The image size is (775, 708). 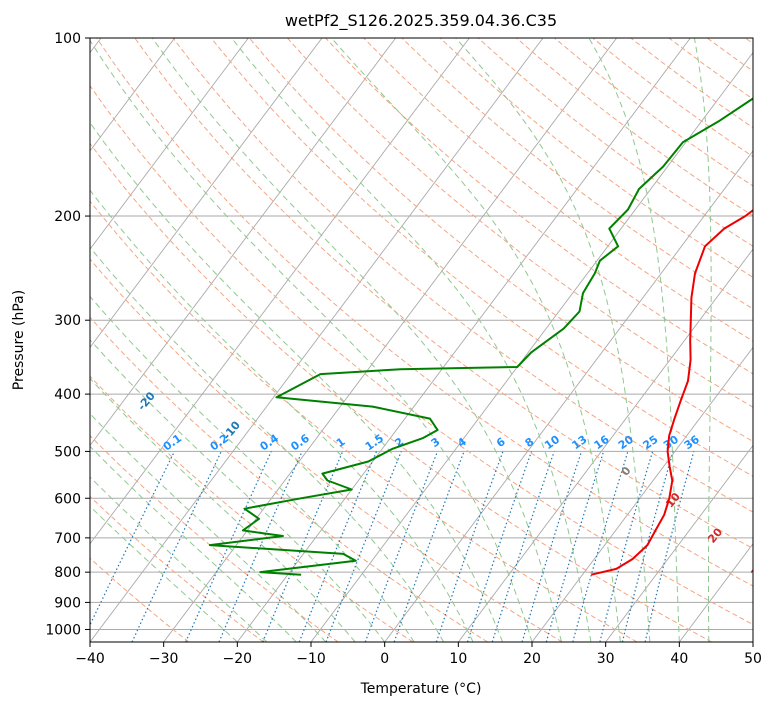 I want to click on x-axis-ticks: −40 −30 −20 −10 0 10 20 30 40 50, so click(x=418, y=654).